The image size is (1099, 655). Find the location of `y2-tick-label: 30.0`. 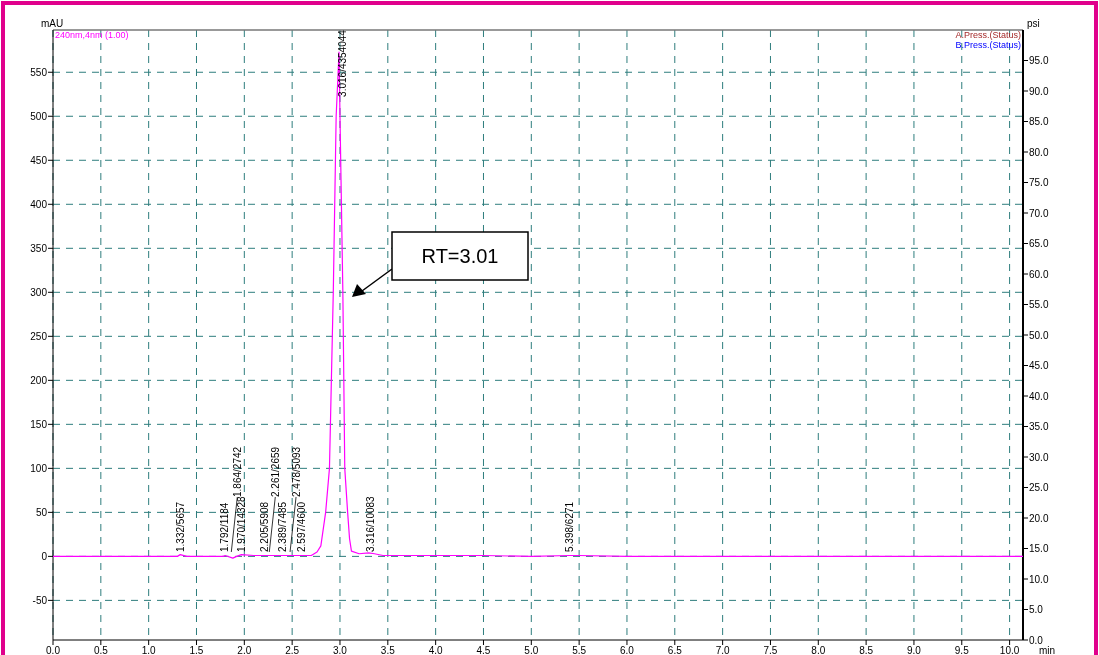

y2-tick-label: 30.0 is located at coordinates (1039, 457).